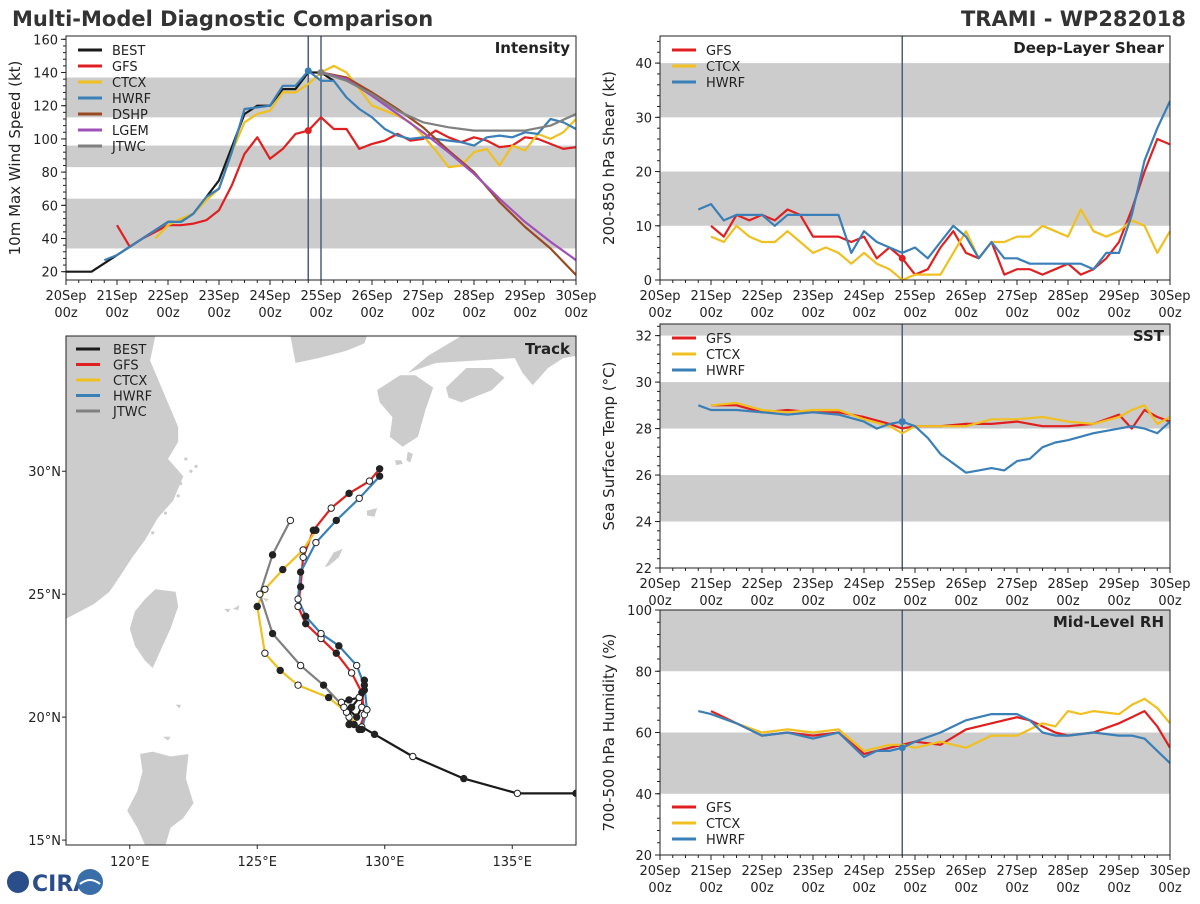 Image resolution: width=1200 pixels, height=904 pixels. Describe the element at coordinates (533, 48) in the screenshot. I see `panel-title: Intensity` at that location.